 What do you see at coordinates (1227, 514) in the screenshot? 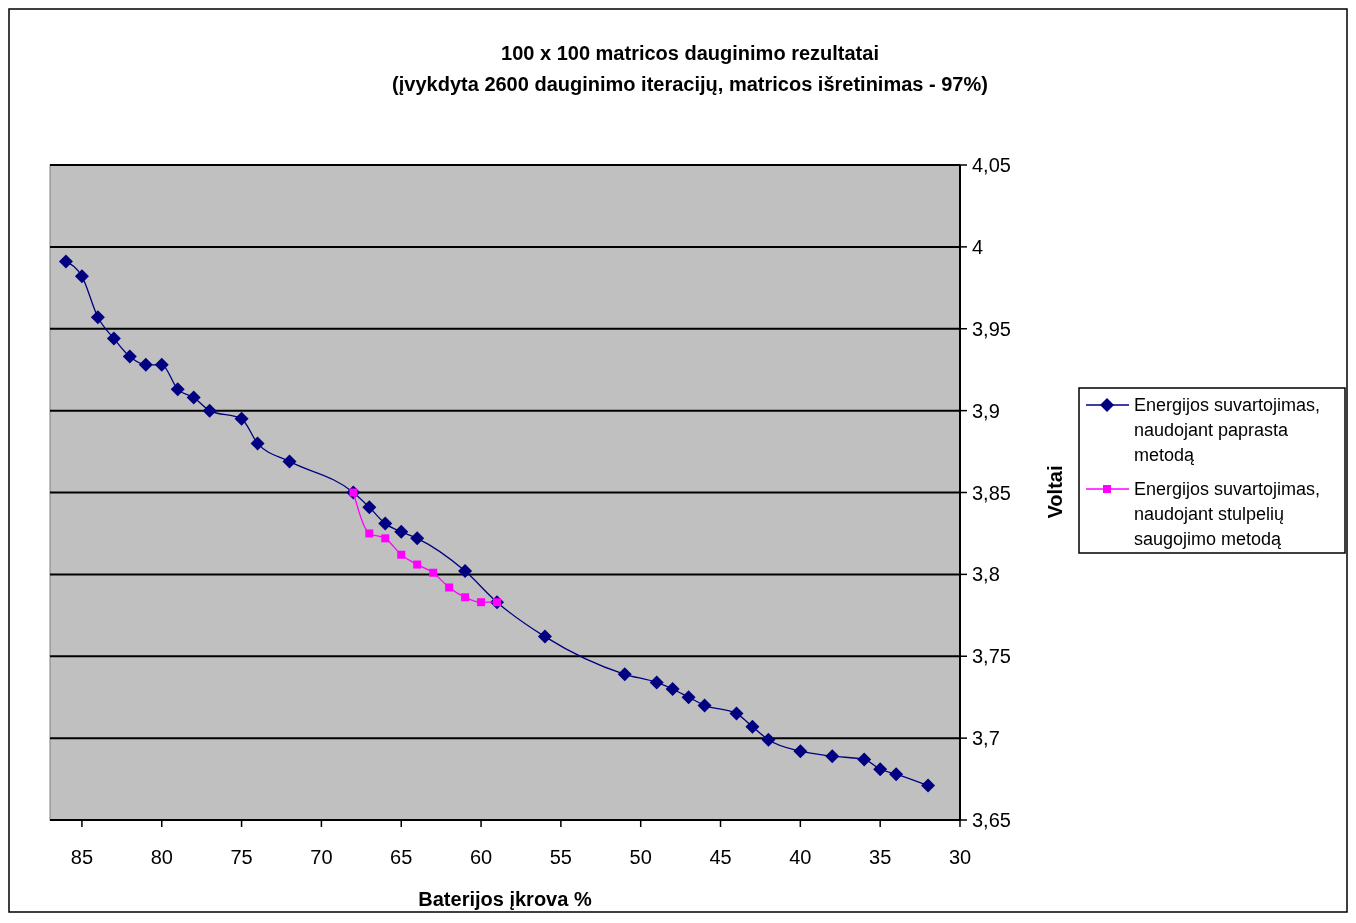
I see `legend-label: Energijos suvartojimas, naudojant stulpelių saugojimo metodą` at bounding box center [1227, 514].